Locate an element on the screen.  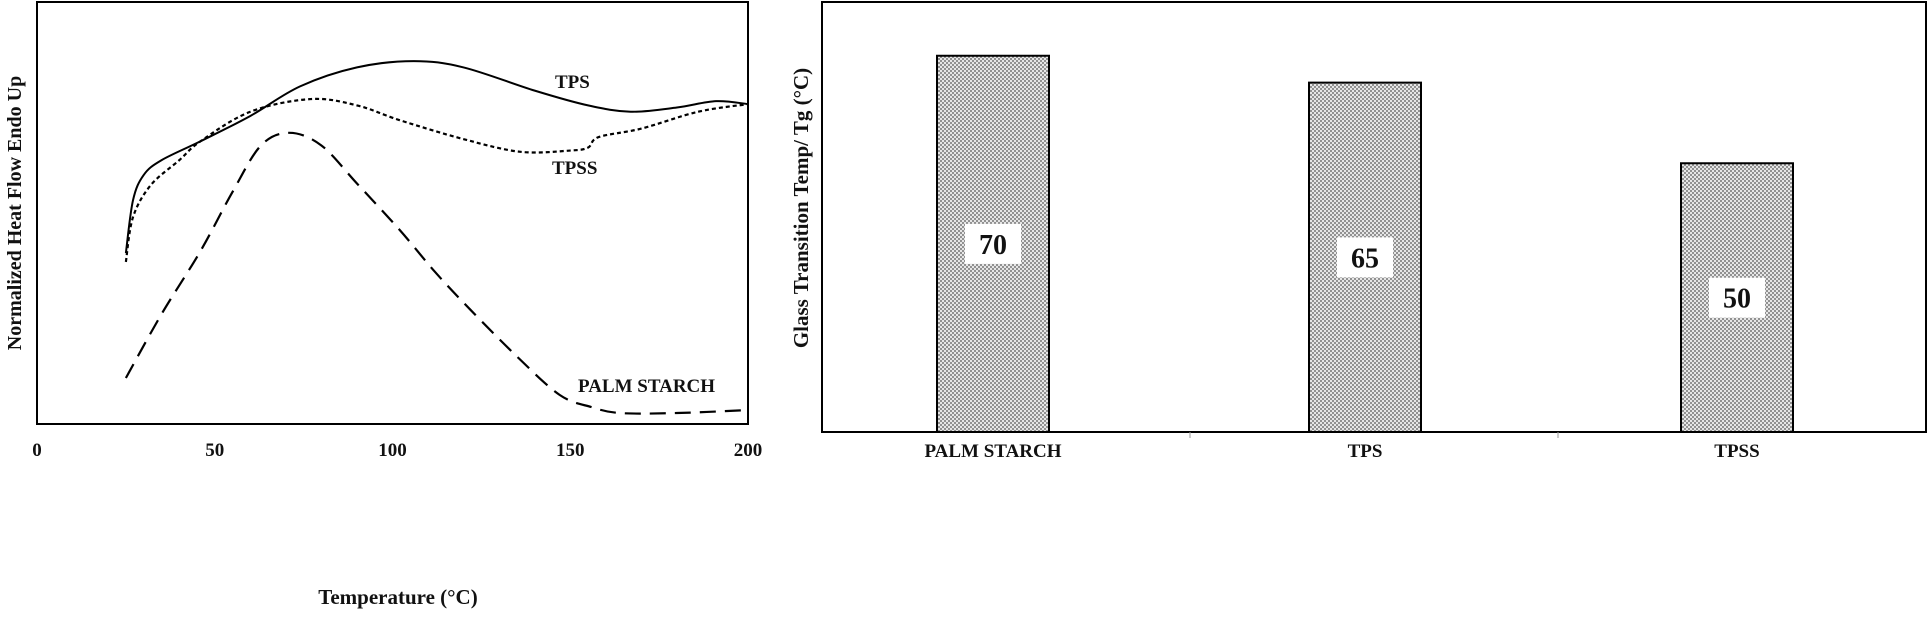
annotation-palm-starch: PALM STARCH is located at coordinates (646, 386).